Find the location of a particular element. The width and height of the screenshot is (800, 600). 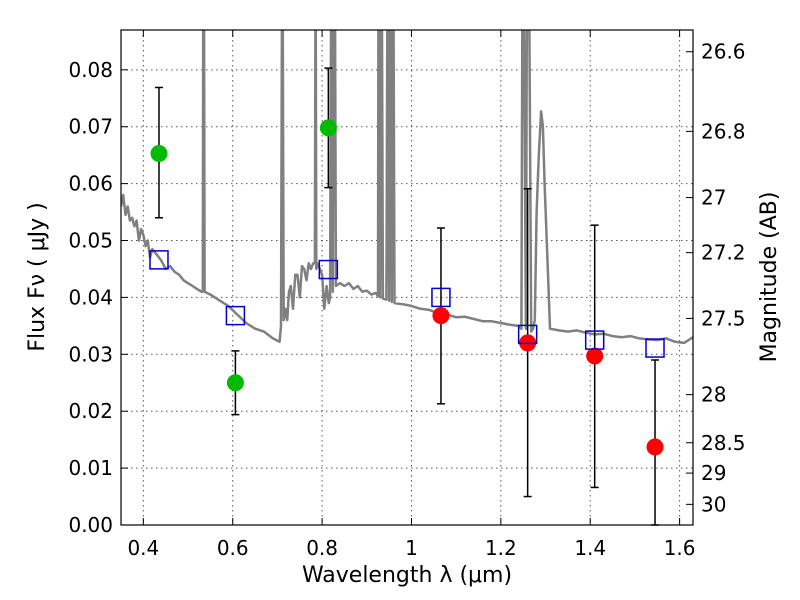

y-tick-label: 0.00 is located at coordinates (90, 525).